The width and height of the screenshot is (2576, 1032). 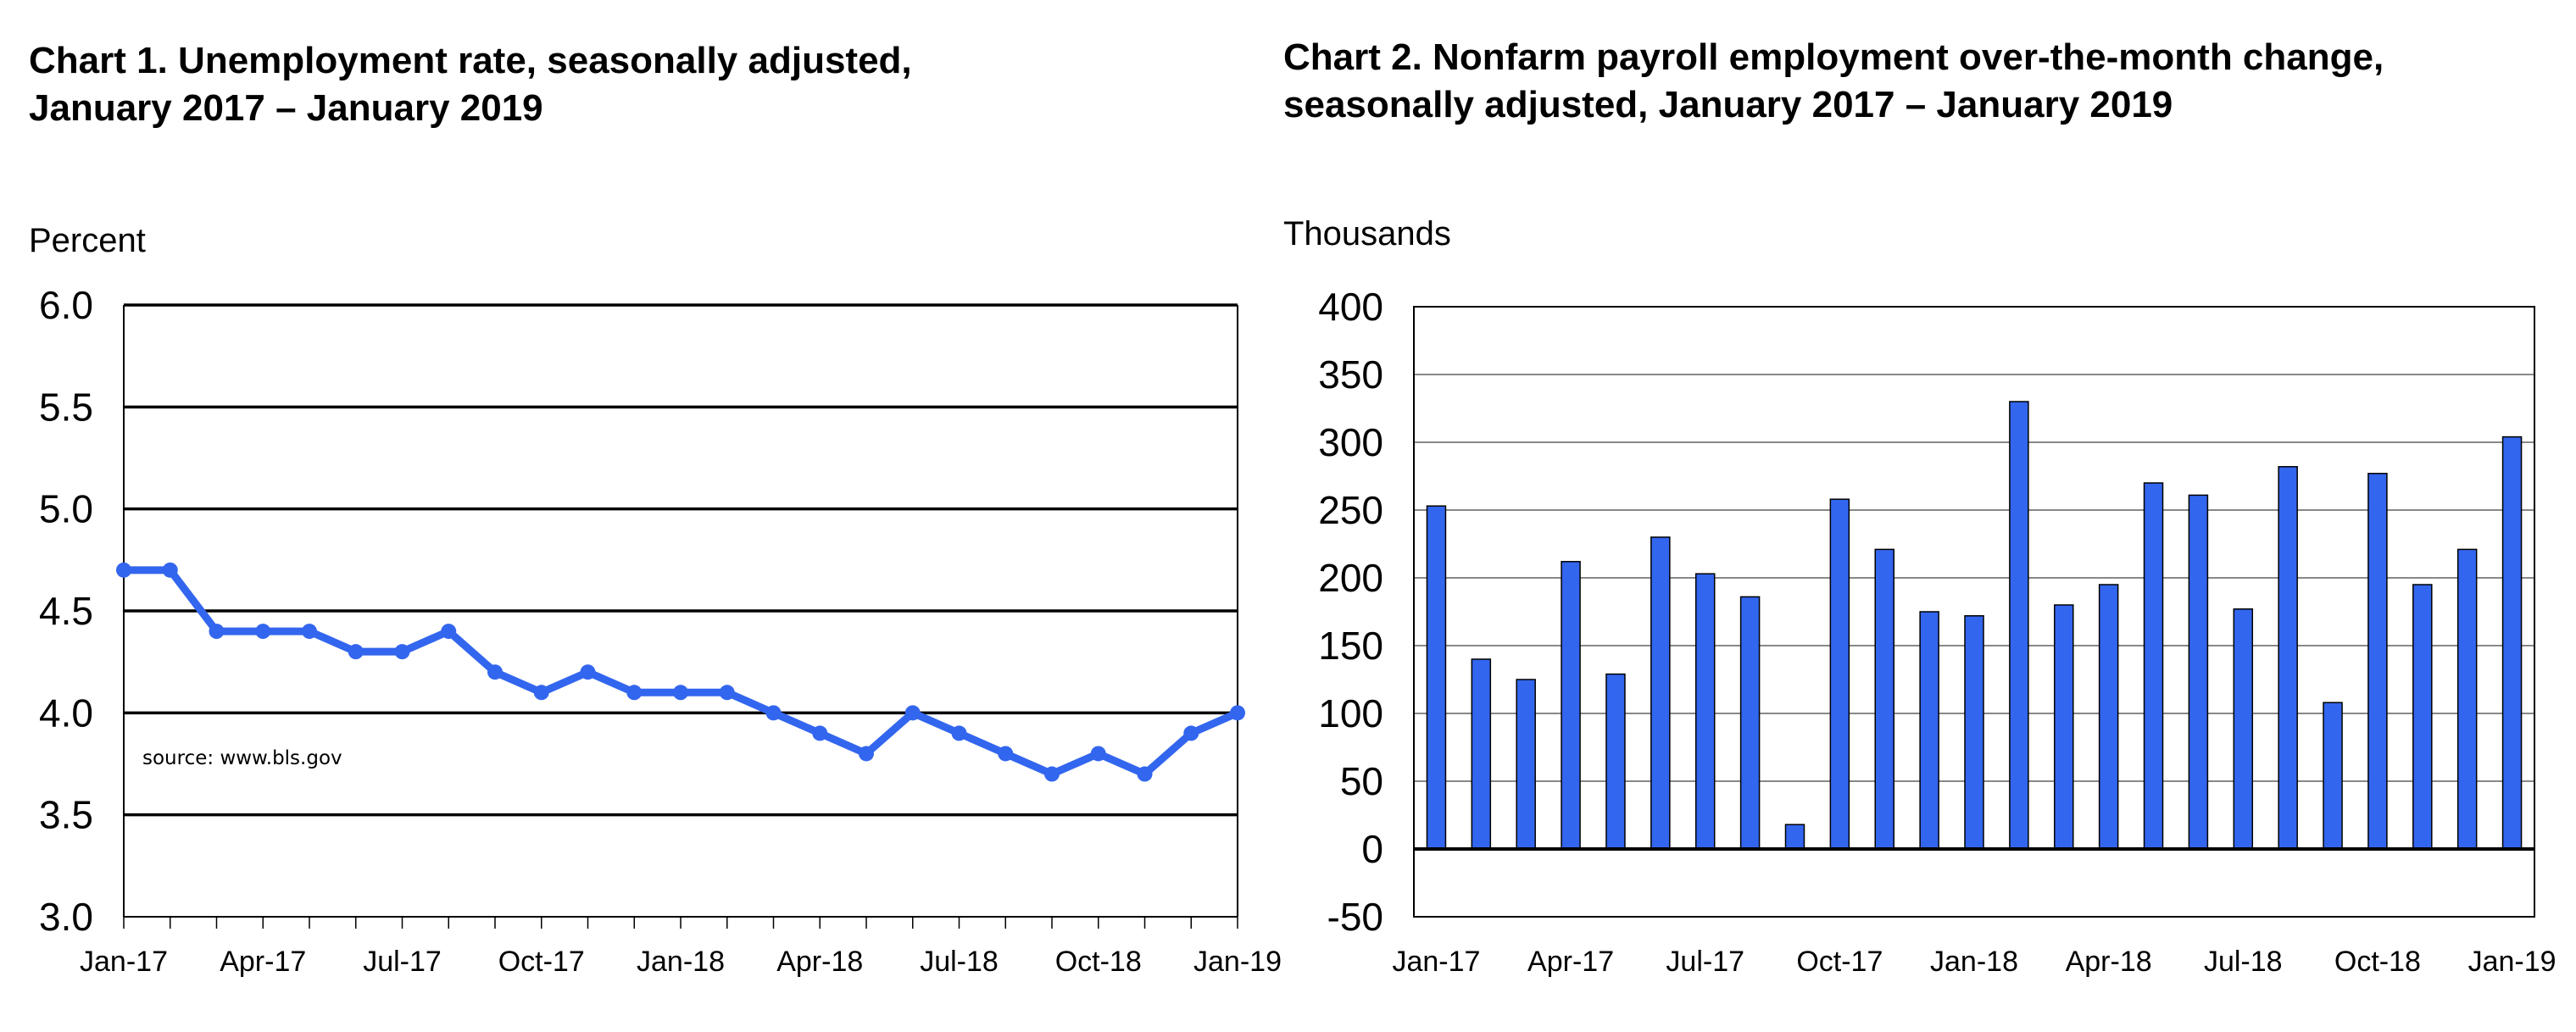 What do you see at coordinates (66, 305) in the screenshot?
I see `chart-1-y-tick-label: 6.0` at bounding box center [66, 305].